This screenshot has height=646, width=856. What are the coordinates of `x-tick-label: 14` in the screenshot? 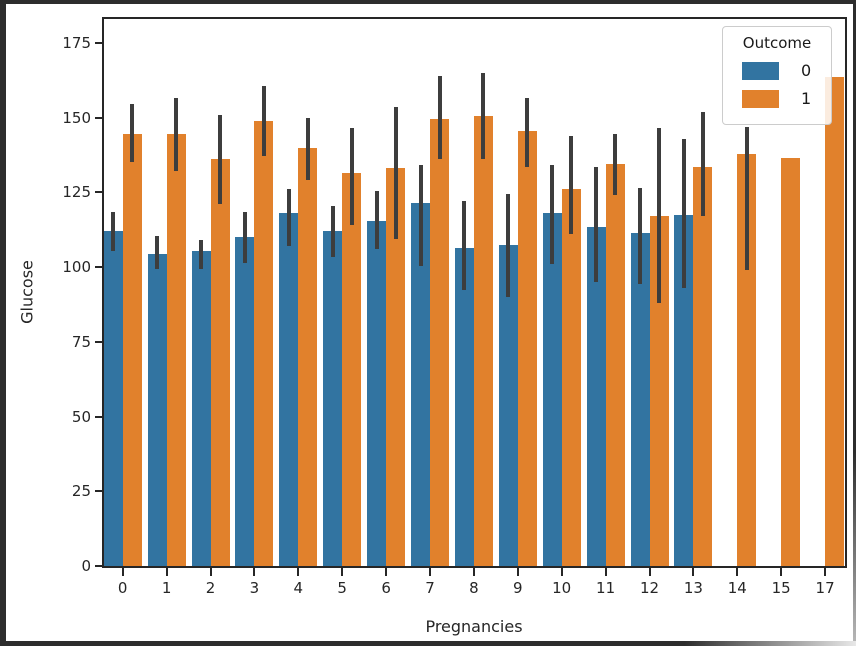 It's located at (737, 588).